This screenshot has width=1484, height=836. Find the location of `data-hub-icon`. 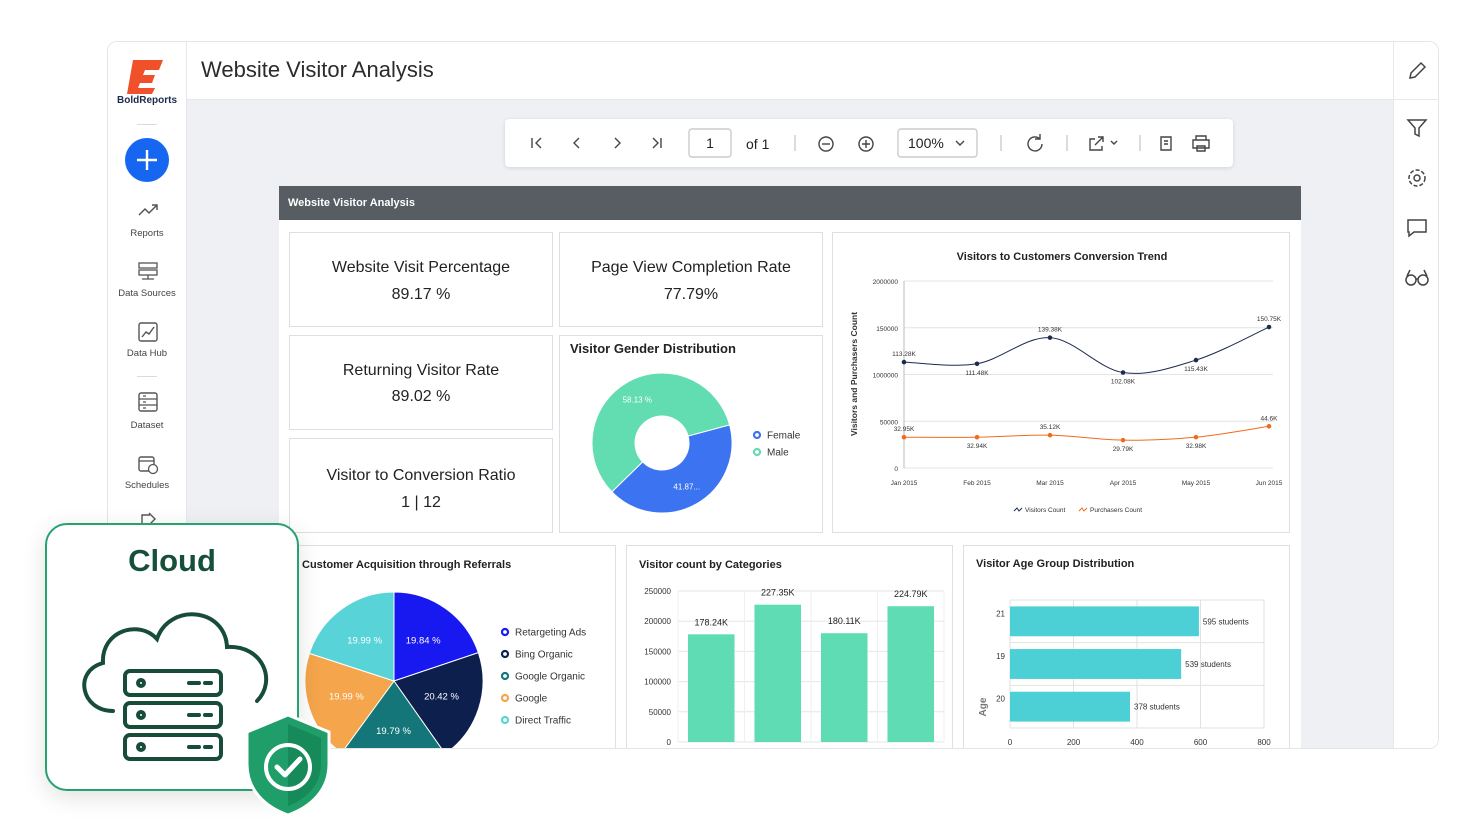

data-hub-icon is located at coordinates (148, 332).